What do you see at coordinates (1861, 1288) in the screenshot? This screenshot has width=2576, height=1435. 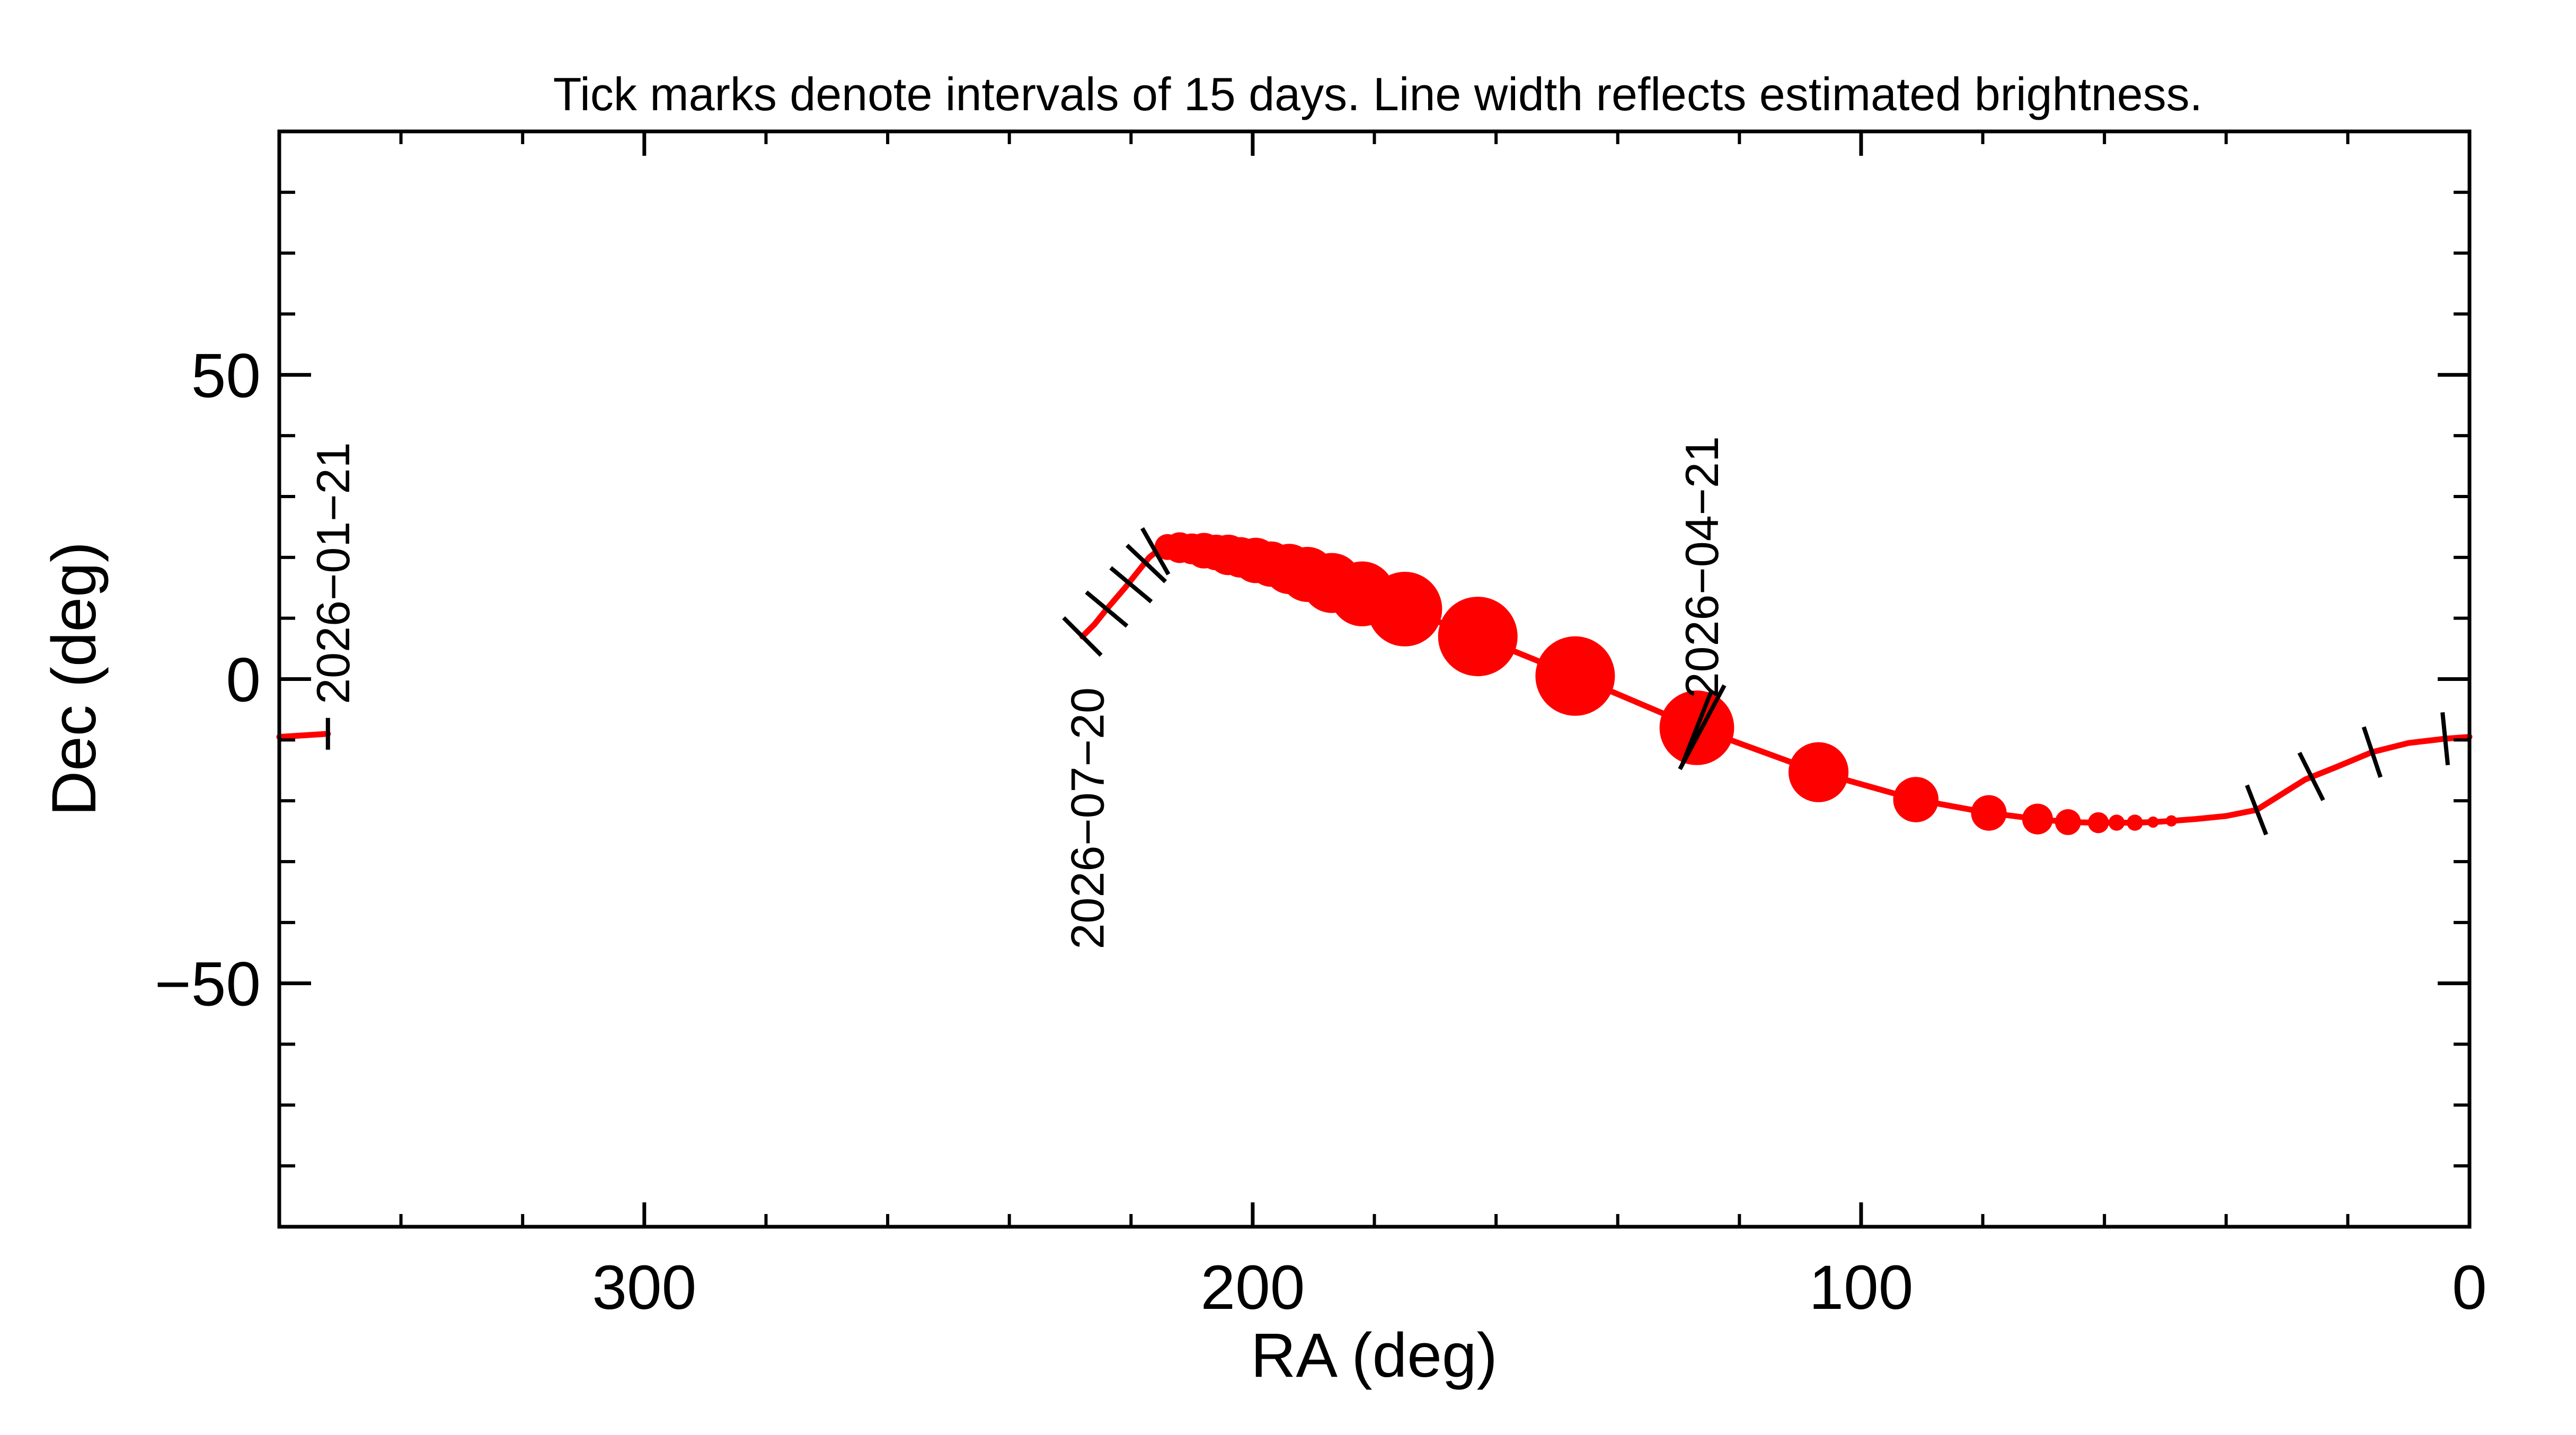 I see `x-tick-label: 100` at bounding box center [1861, 1288].